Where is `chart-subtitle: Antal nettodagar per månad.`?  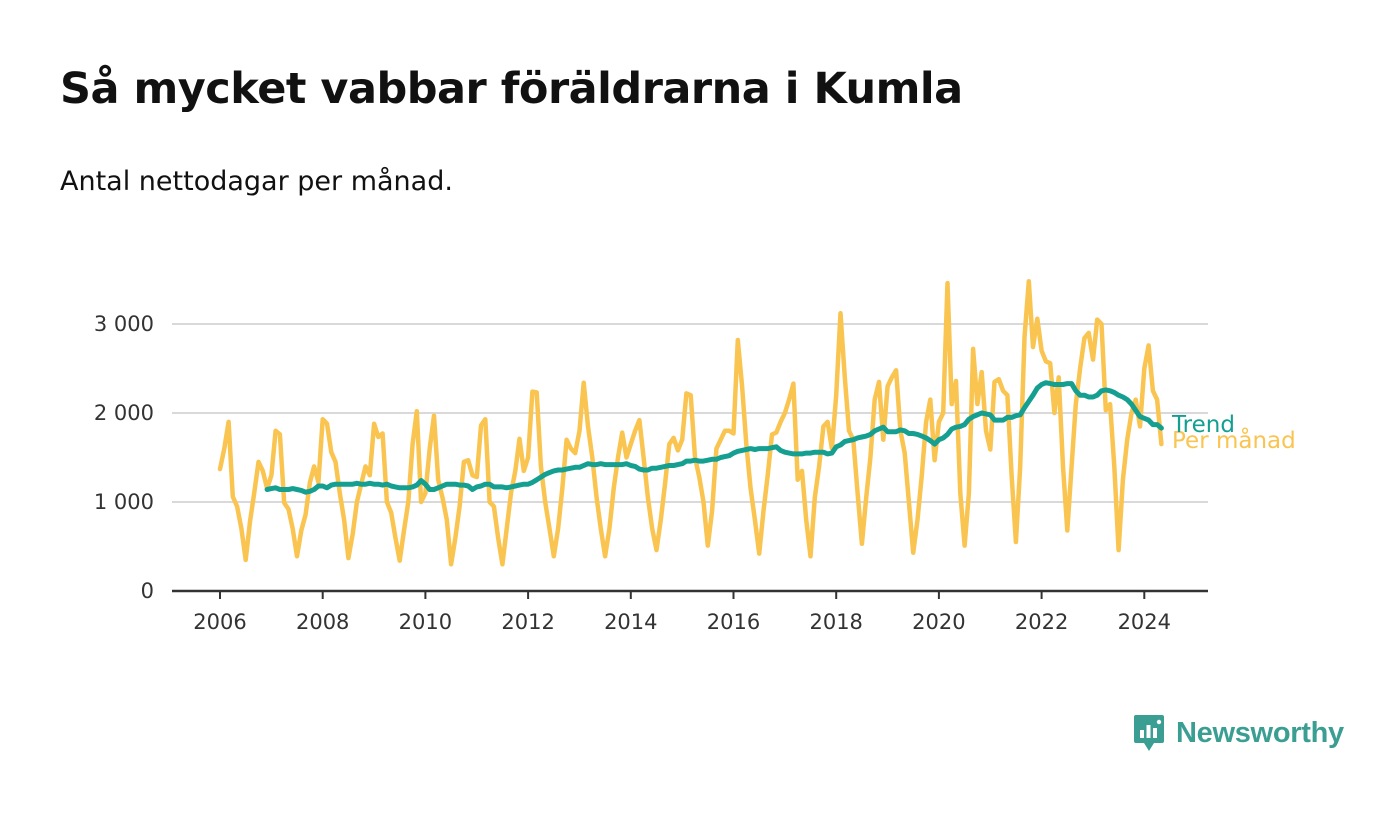 chart-subtitle: Antal nettodagar per månad. is located at coordinates (256, 181).